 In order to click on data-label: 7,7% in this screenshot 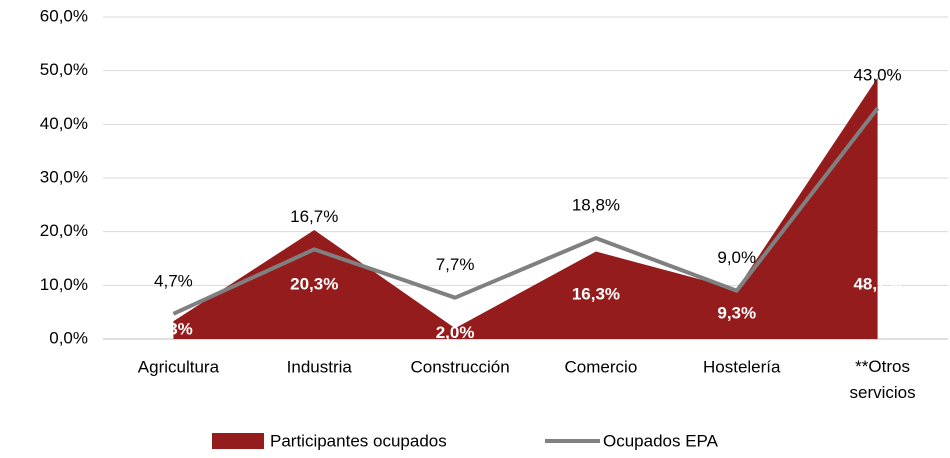, I will do `click(455, 264)`.